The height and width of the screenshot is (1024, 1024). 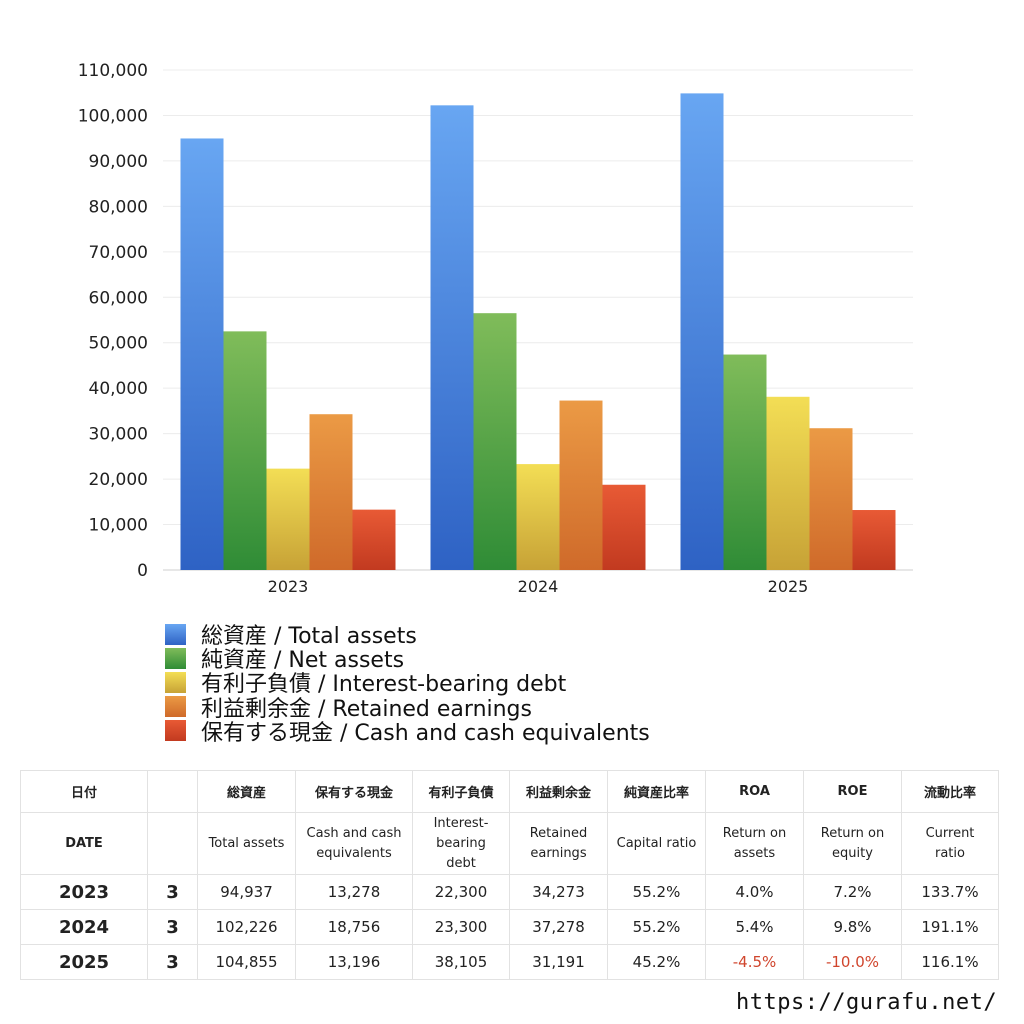 I want to click on legend-swatch-interest-bearing-debt, so click(x=175, y=682).